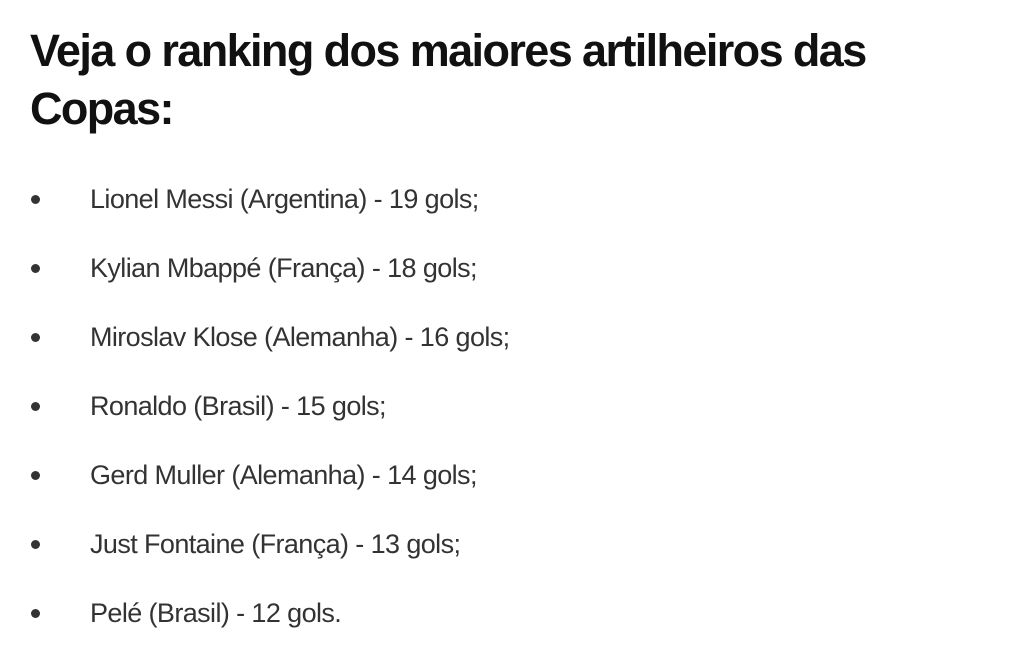 The image size is (1020, 666). I want to click on item-text: Kylian Mbappé (França) - 18 gols;, so click(283, 268).